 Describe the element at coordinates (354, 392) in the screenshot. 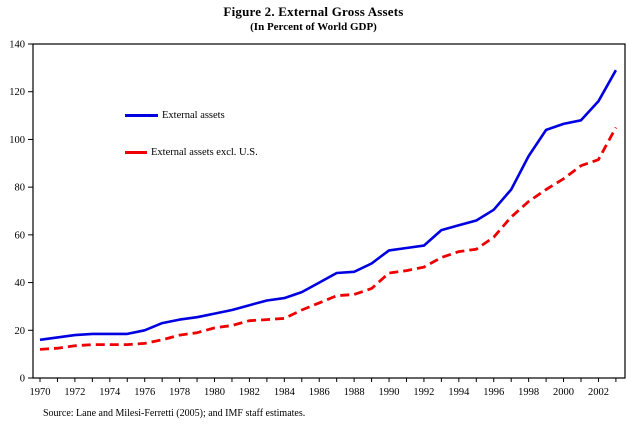

I see `x-axis-tick-label: 1988` at that location.